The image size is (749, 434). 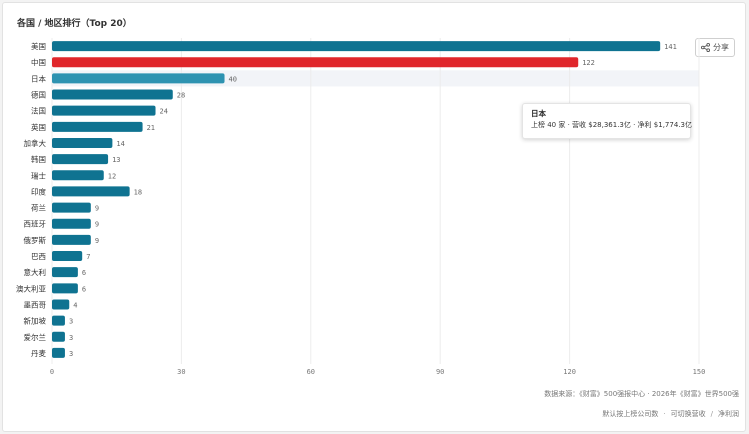 I want to click on value-label: 28, so click(x=181, y=96).